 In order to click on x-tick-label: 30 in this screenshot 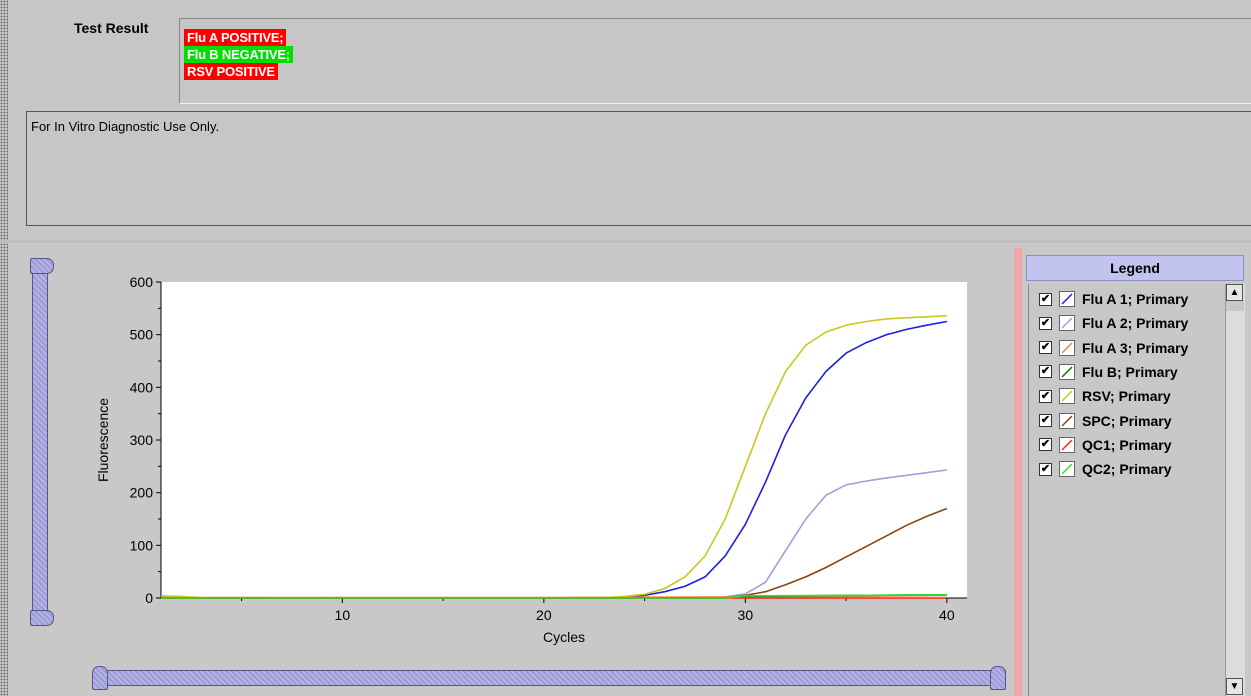, I will do `click(746, 615)`.